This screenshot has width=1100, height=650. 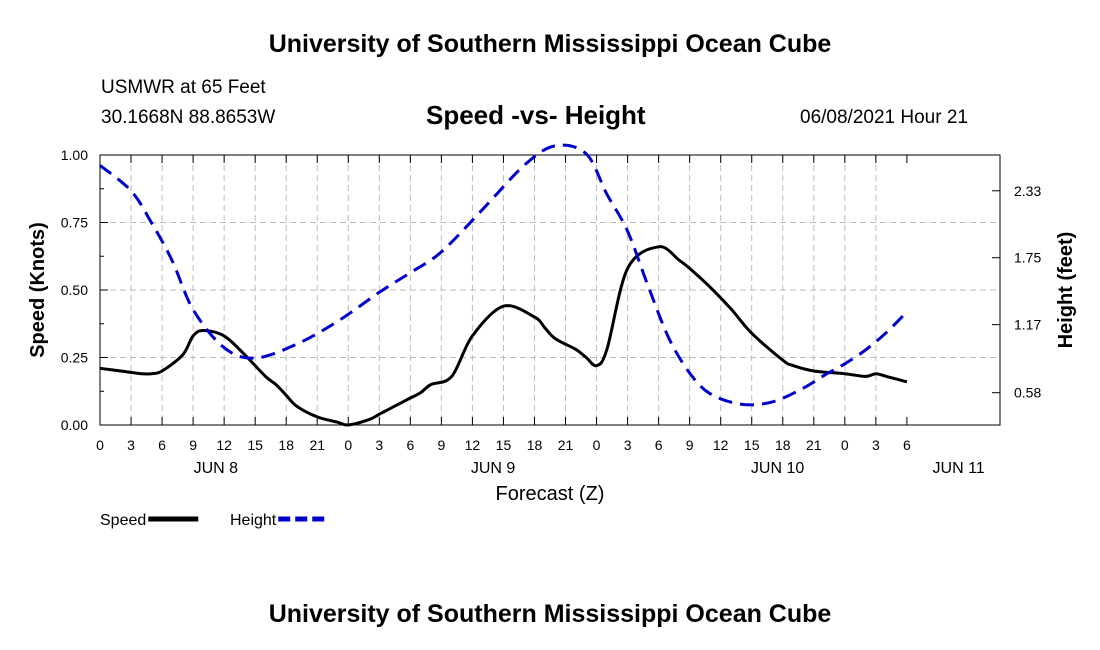 What do you see at coordinates (123, 520) in the screenshot?
I see `speed-legend-label: Speed` at bounding box center [123, 520].